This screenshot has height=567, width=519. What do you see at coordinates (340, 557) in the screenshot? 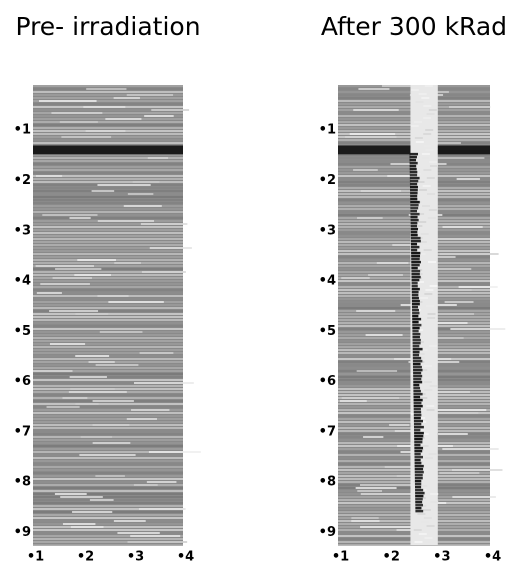
I see `x-tick-label: •1` at bounding box center [340, 557].